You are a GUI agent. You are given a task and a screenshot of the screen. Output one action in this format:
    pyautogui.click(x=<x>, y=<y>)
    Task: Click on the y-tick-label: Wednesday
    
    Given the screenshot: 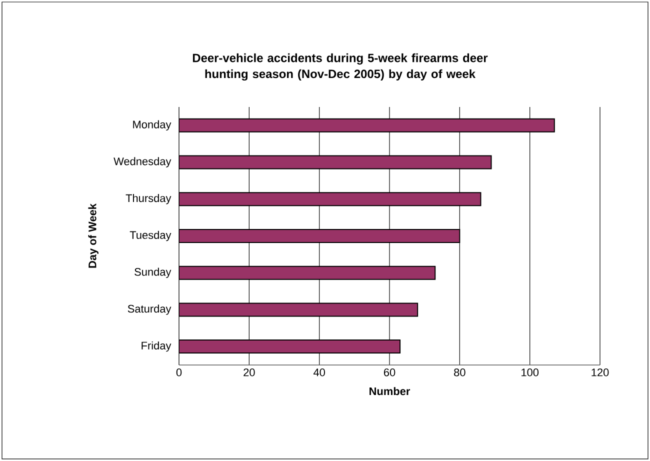 What is the action you would take?
    pyautogui.click(x=143, y=162)
    